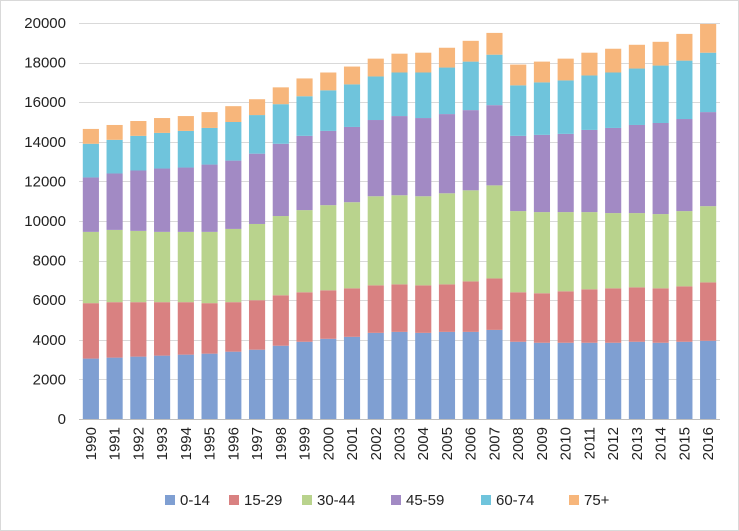 The image size is (739, 531). Describe the element at coordinates (470, 236) in the screenshot. I see `bar-segment-30-44-2006` at that location.